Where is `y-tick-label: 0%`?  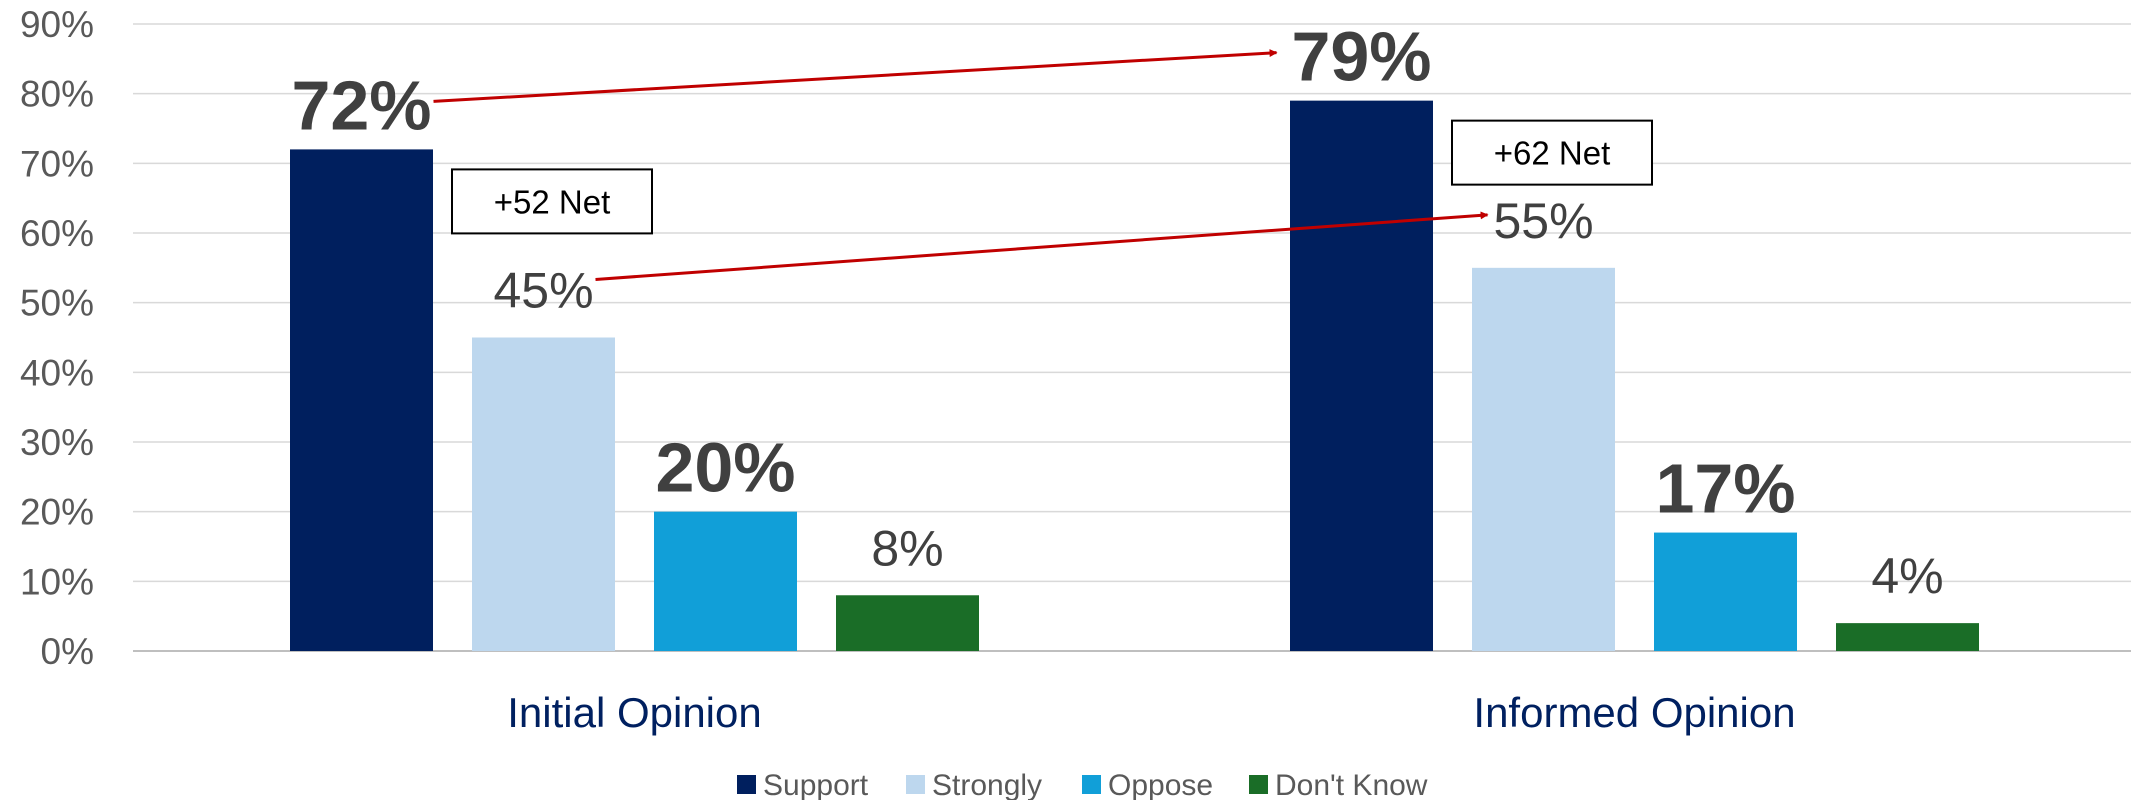 y-tick-label: 0% is located at coordinates (67, 651).